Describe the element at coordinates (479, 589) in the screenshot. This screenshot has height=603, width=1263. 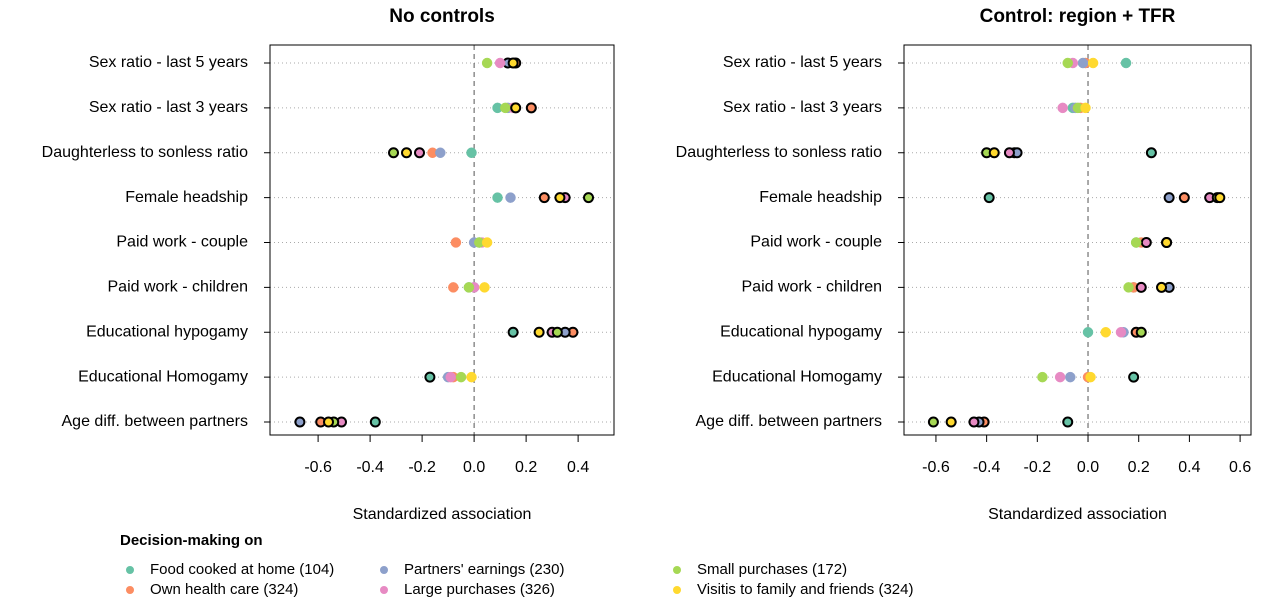
I see `legend-label: Large purchases (326)` at that location.